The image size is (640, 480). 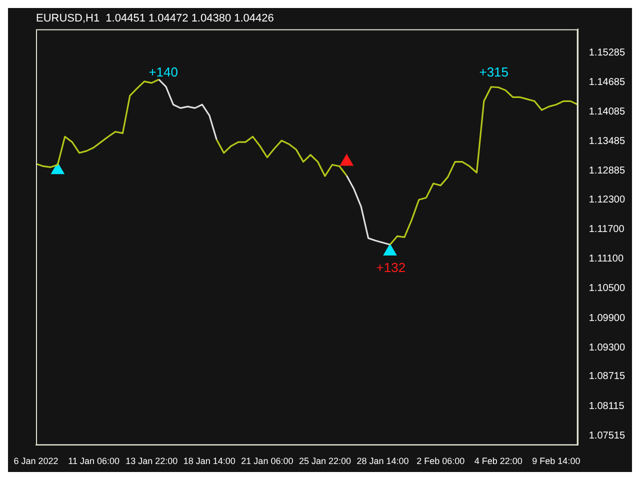 I want to click on y-tick-label: 1.15285, so click(x=607, y=52).